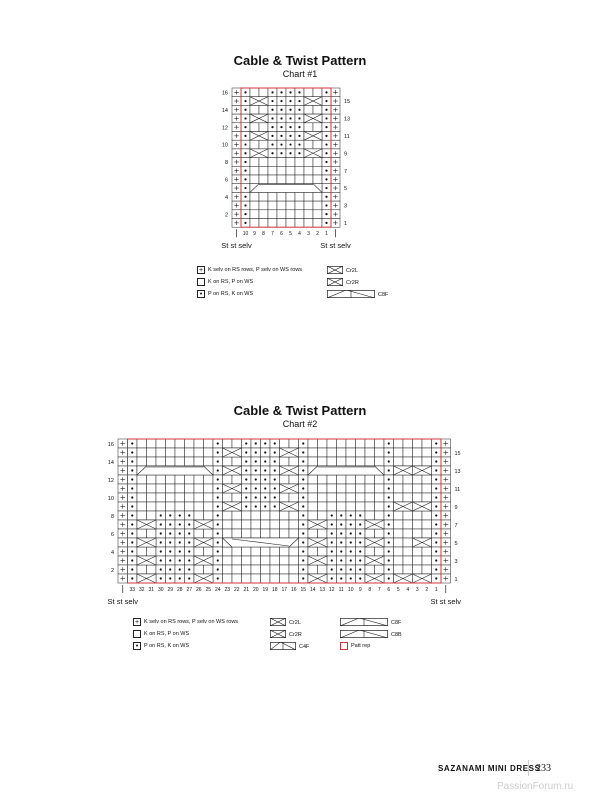 The height and width of the screenshot is (800, 600). I want to click on column-label: 8, so click(263, 234).